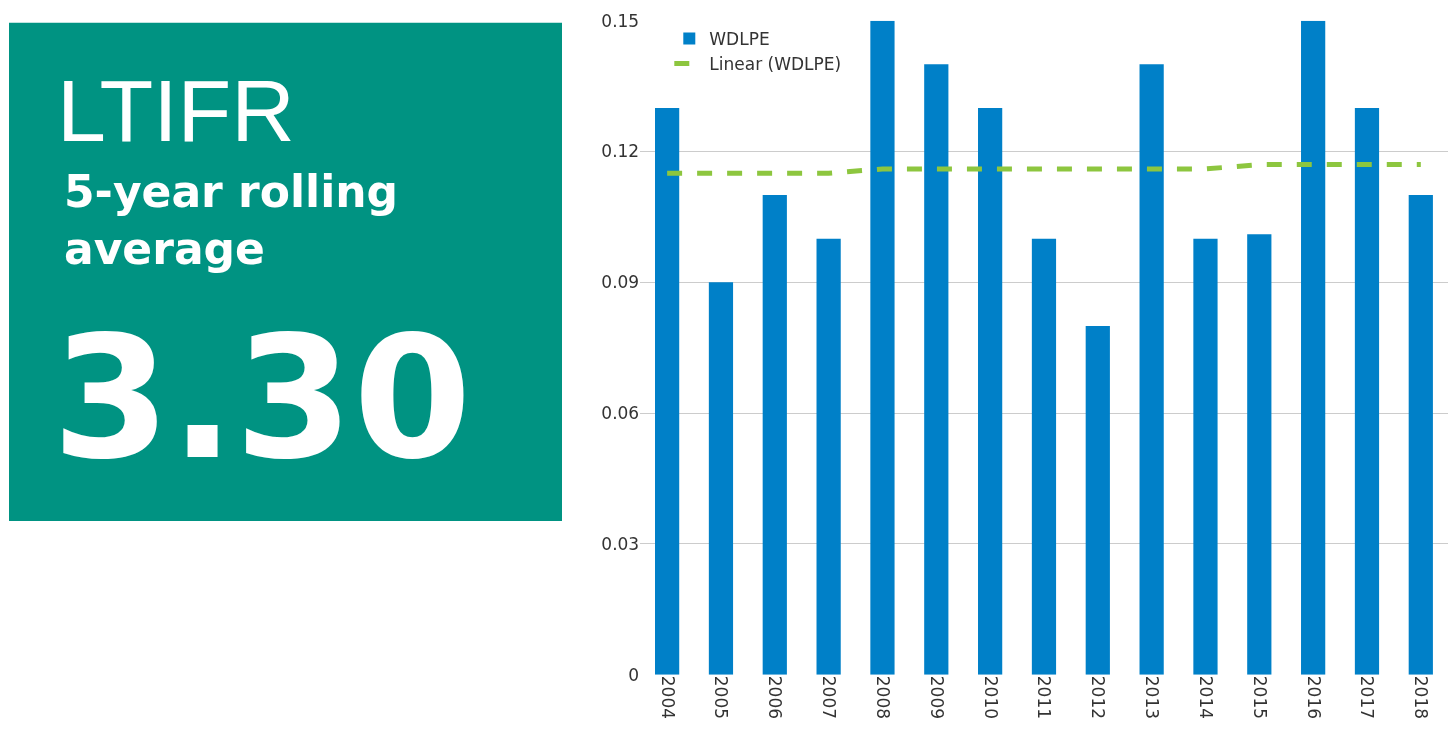  Describe the element at coordinates (620, 413) in the screenshot. I see `y-tick-label: 0.06` at that location.